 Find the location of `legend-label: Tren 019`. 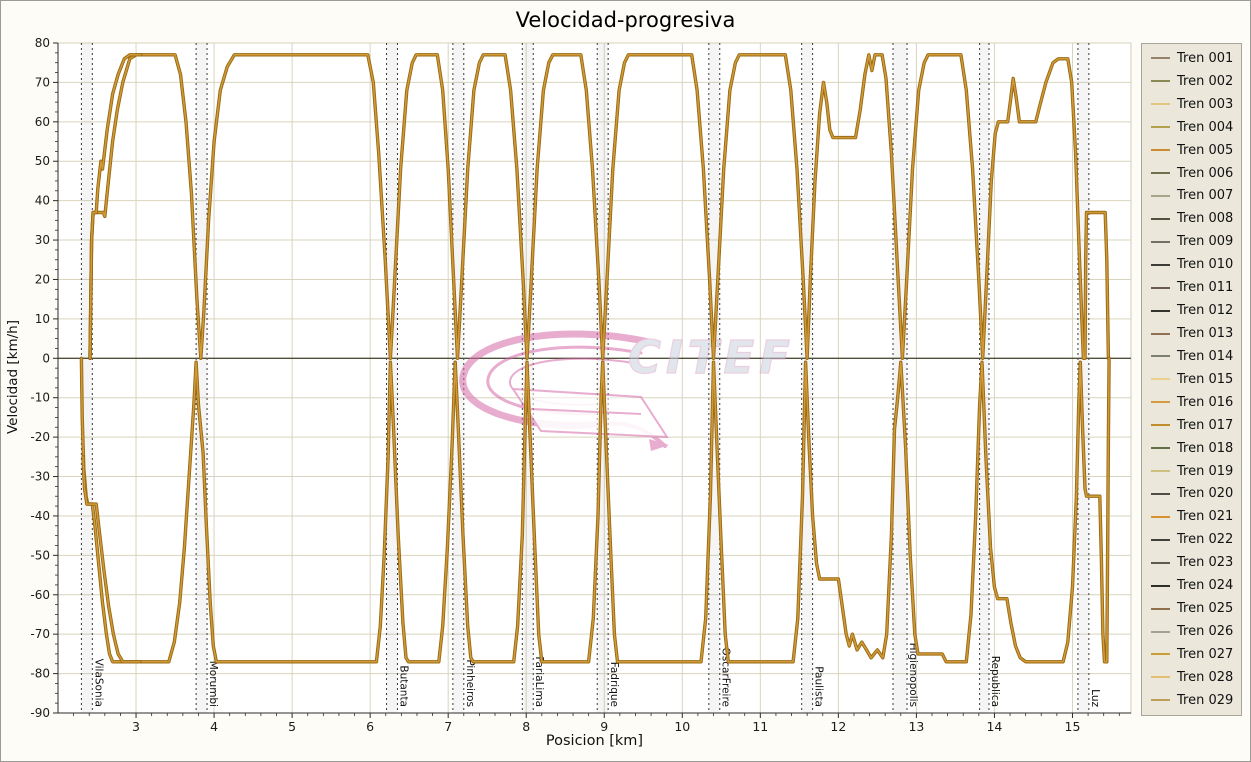

legend-label: Tren 019 is located at coordinates (1205, 471).